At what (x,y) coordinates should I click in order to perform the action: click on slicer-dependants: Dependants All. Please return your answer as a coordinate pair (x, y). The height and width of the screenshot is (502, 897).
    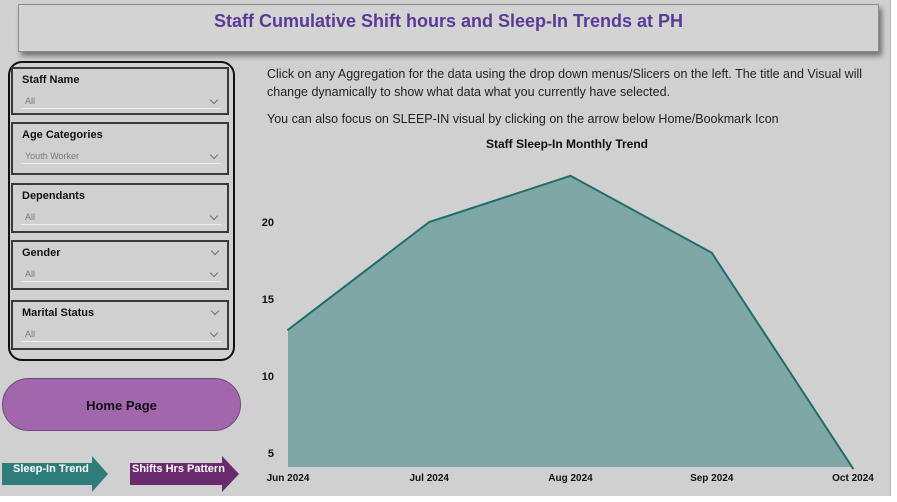
    Looking at the image, I should click on (120, 208).